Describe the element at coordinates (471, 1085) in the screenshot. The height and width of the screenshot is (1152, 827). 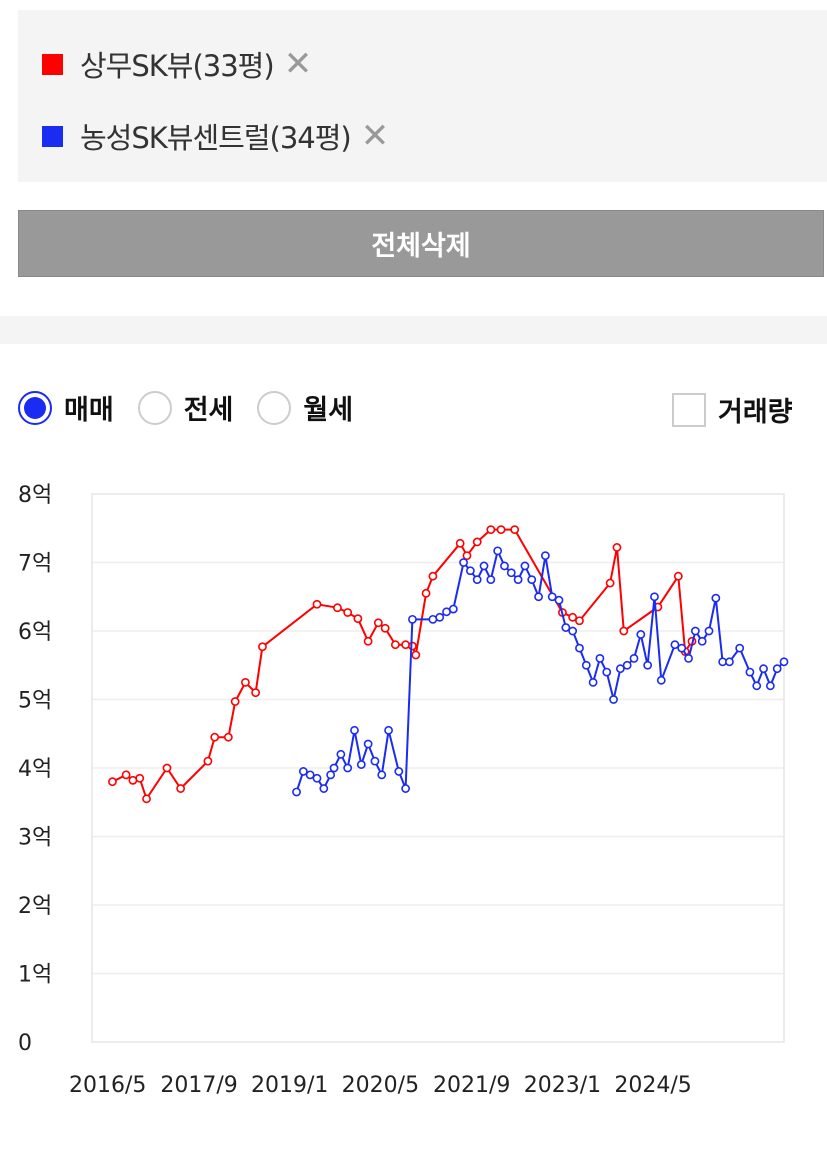
I see `x-tick-label: 2021/9` at that location.